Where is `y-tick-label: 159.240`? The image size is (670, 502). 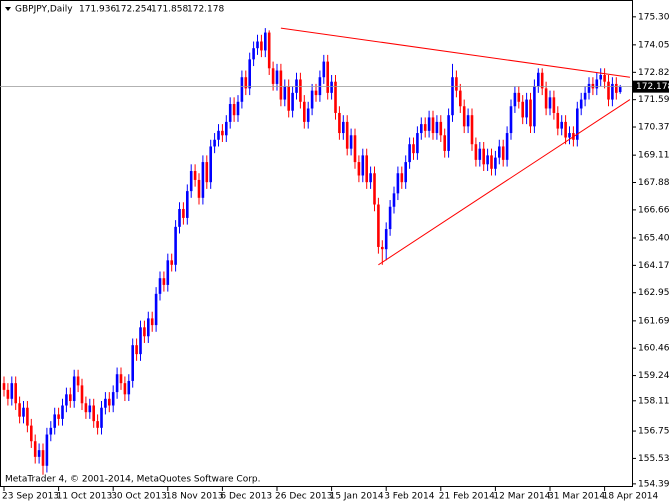
y-tick-label: 159.240 is located at coordinates (654, 376).